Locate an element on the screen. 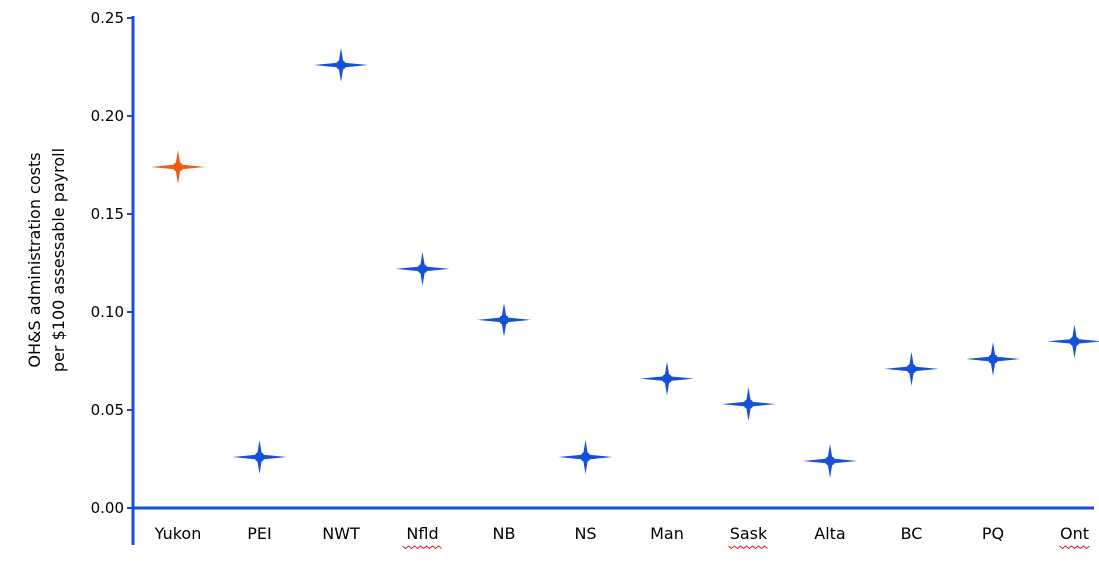 The height and width of the screenshot is (561, 1099). x-category-label: Man is located at coordinates (667, 533).